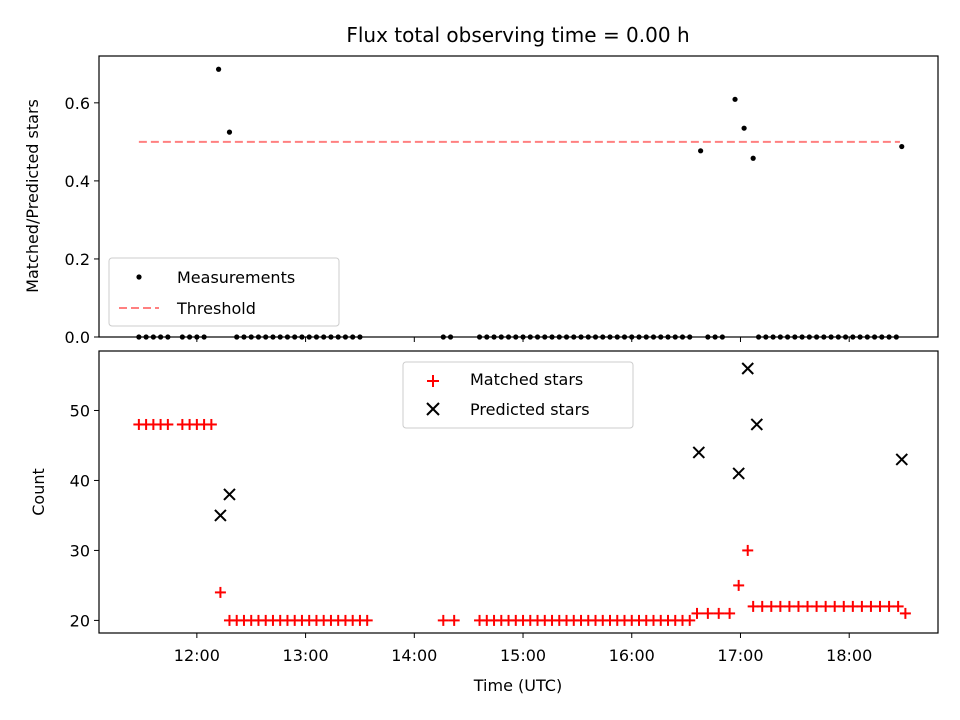  Describe the element at coordinates (306, 655) in the screenshot. I see `bottom-x-tick-label: 13:00` at that location.